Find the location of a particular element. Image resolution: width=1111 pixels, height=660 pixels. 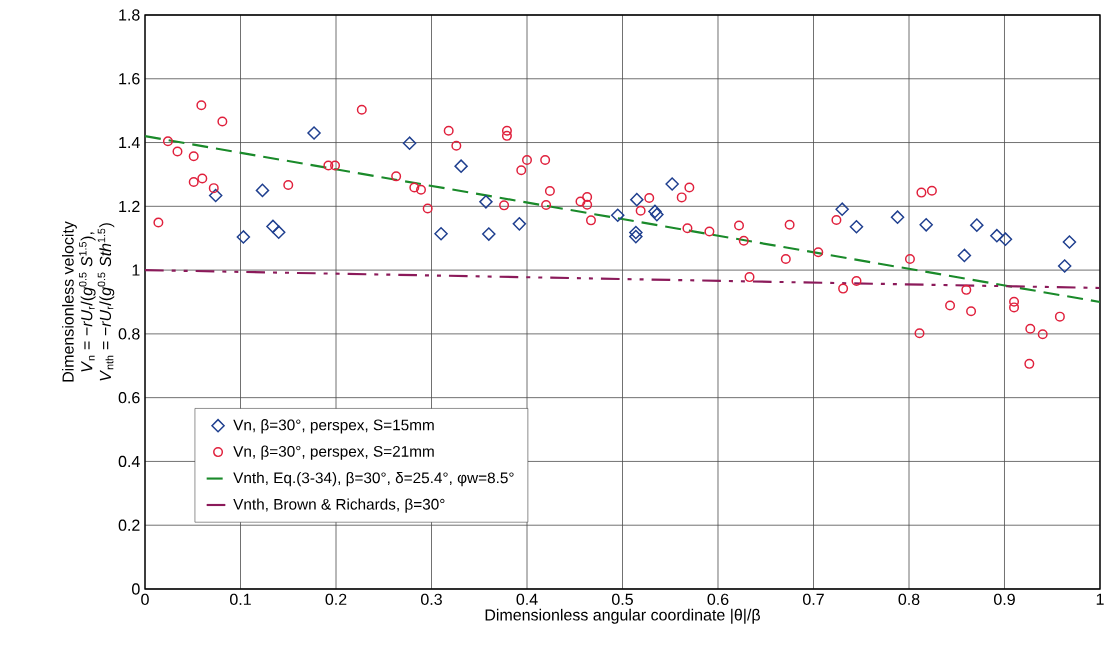

x-tick-label: 0.1 is located at coordinates (240, 599).